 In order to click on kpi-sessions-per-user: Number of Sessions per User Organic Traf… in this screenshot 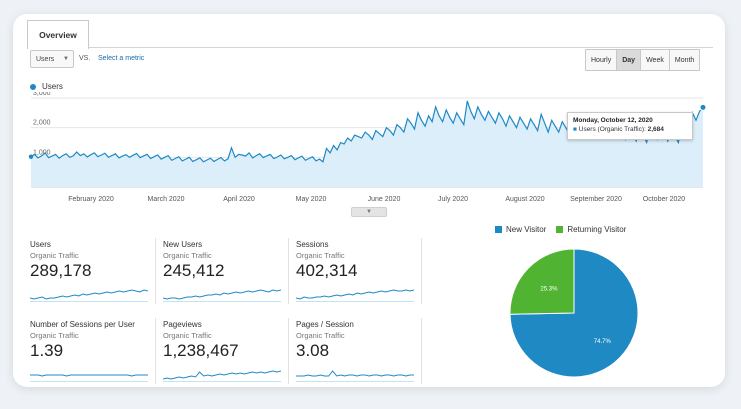, I will do `click(89, 351)`.